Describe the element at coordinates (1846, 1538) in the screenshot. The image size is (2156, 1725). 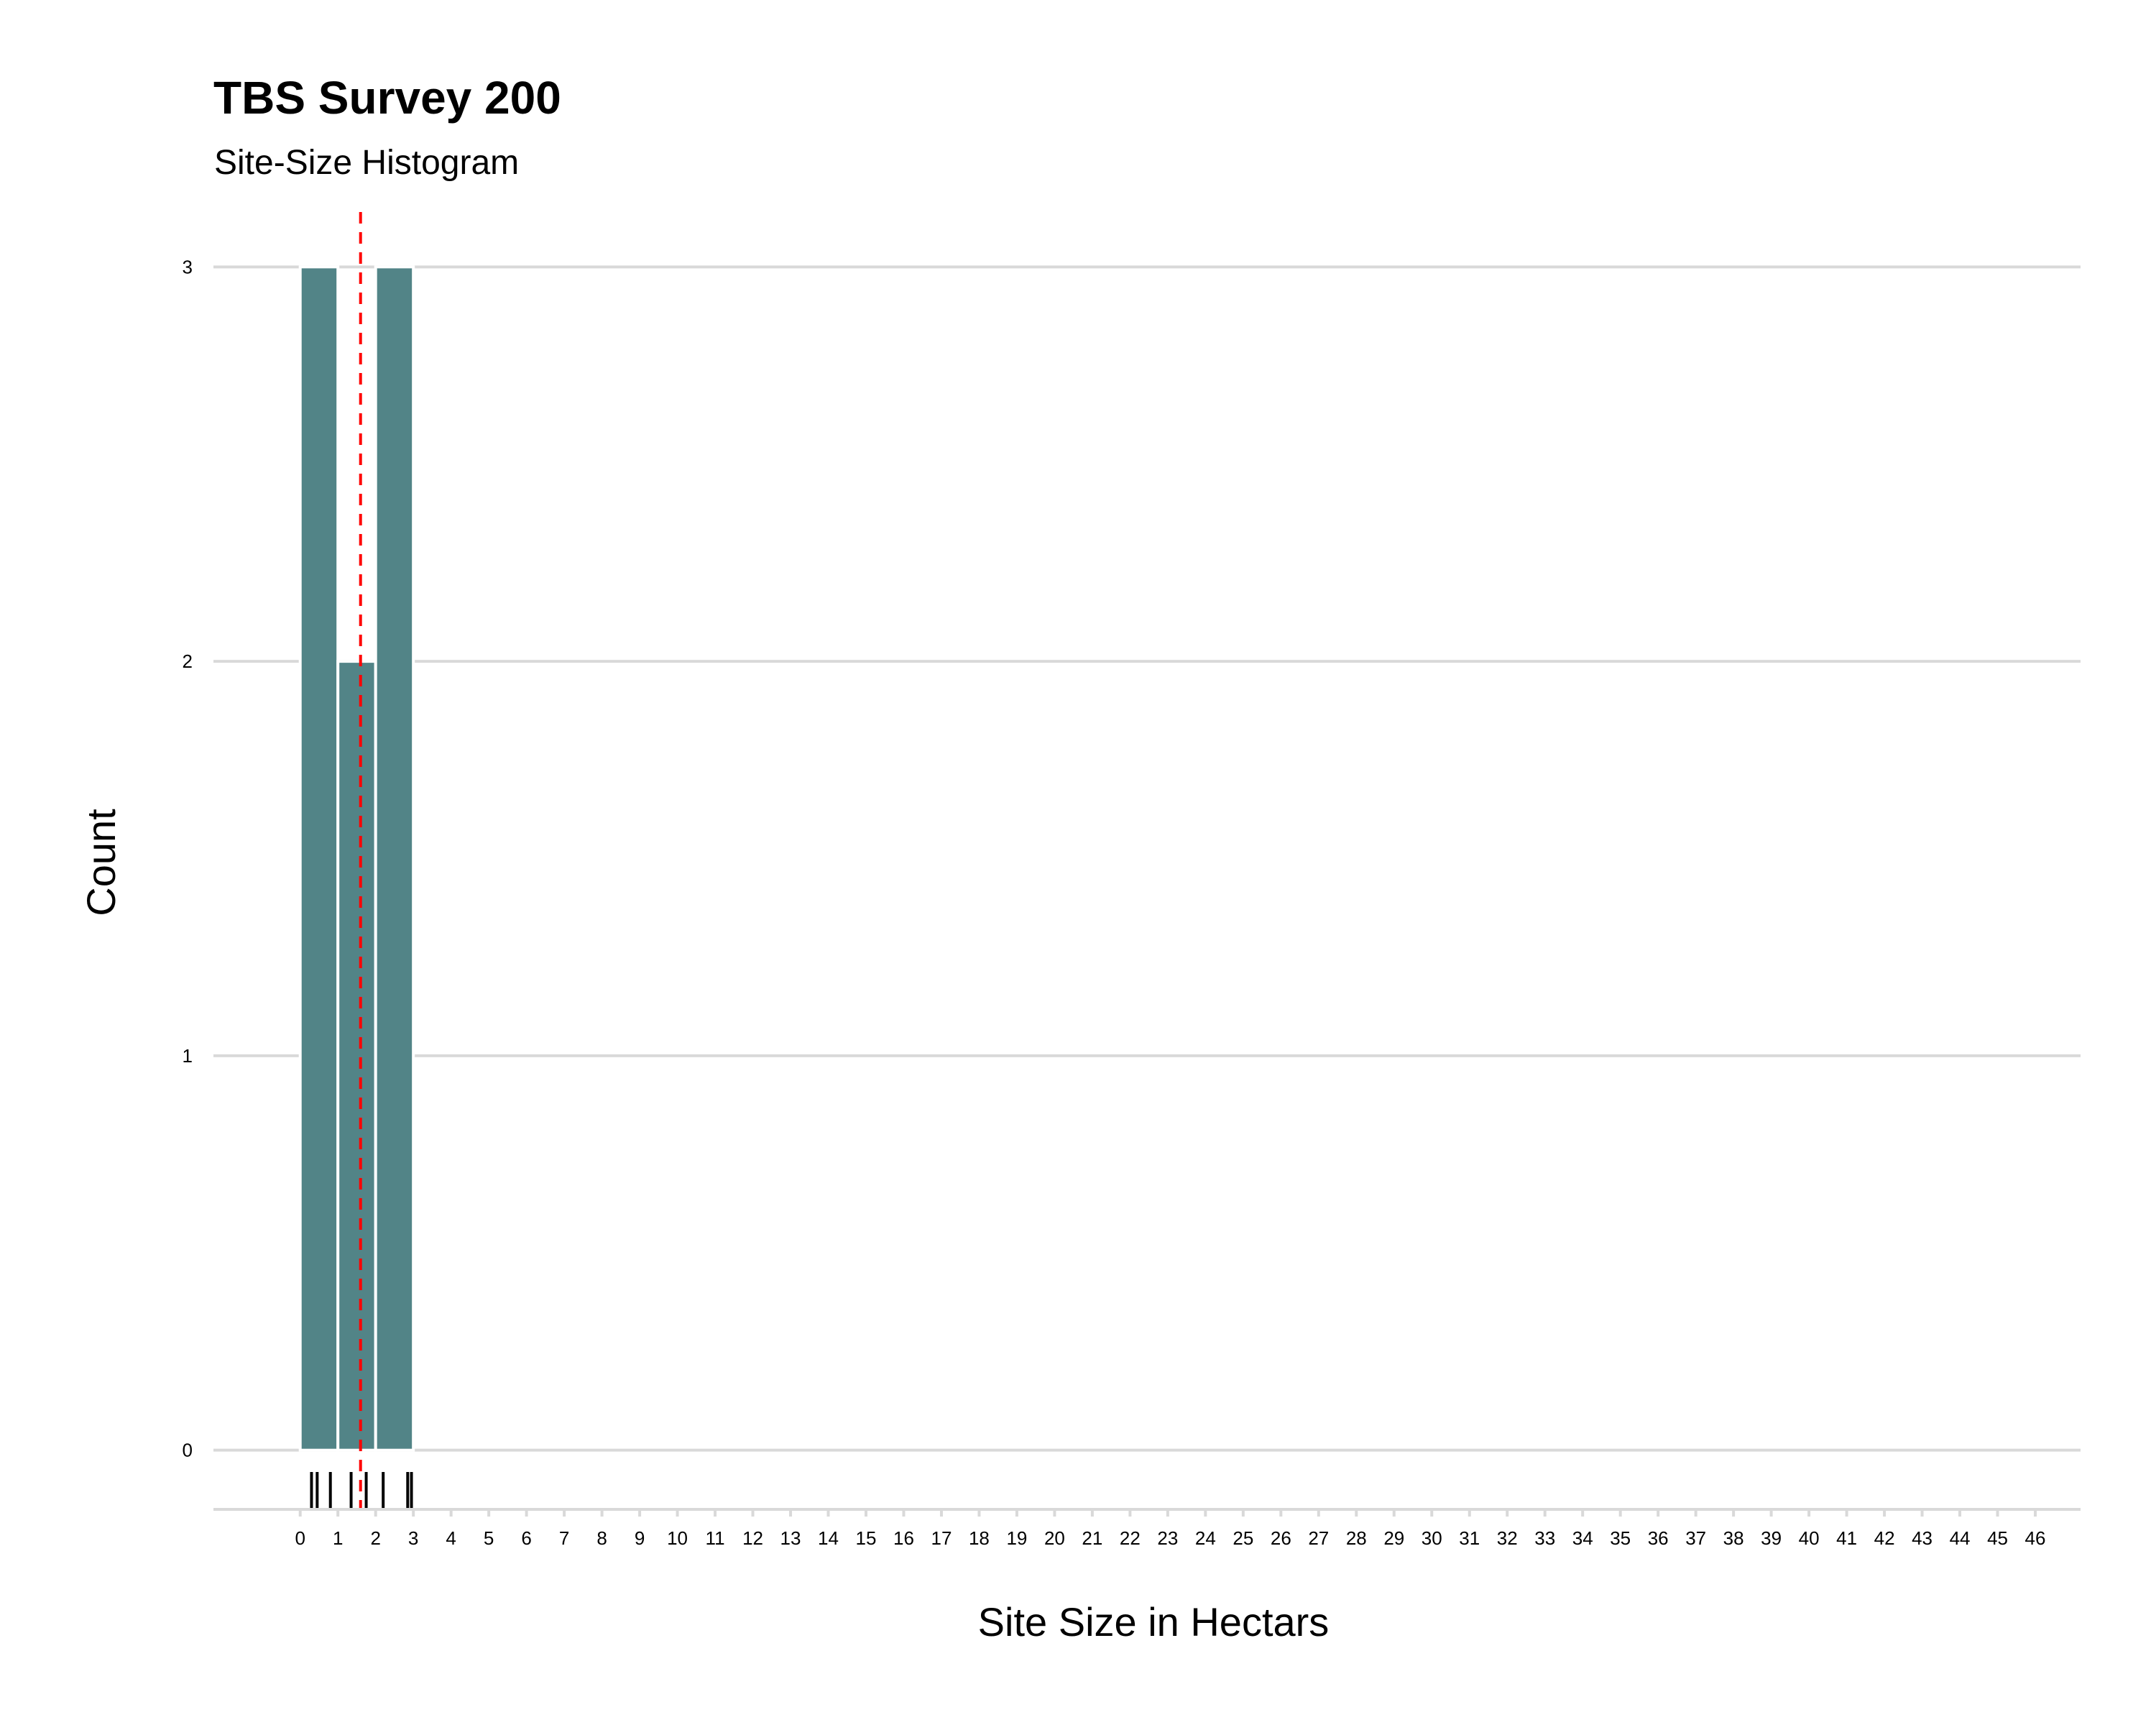
I see `x-tick-label: 41` at that location.